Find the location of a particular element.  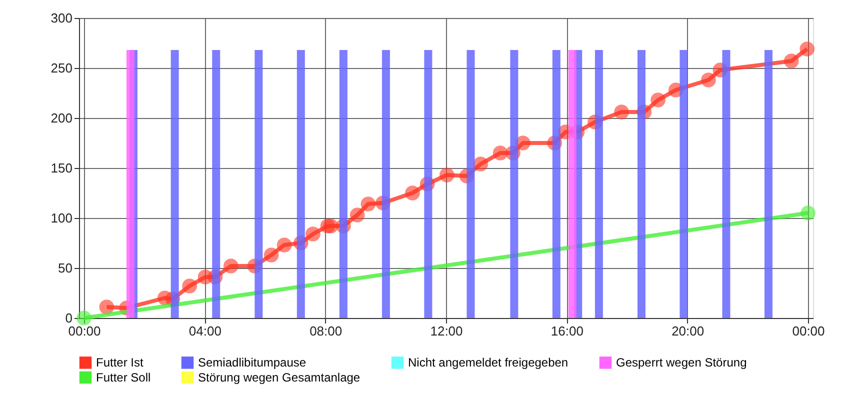

y-tick-label: 150 is located at coordinates (61, 168).